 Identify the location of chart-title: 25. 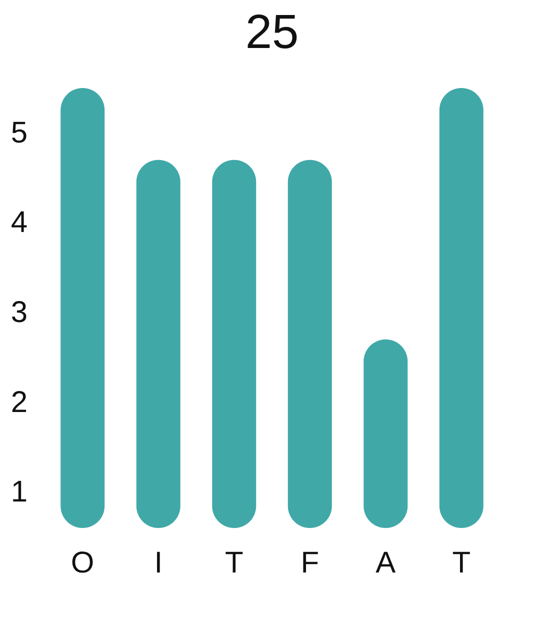
(272, 32).